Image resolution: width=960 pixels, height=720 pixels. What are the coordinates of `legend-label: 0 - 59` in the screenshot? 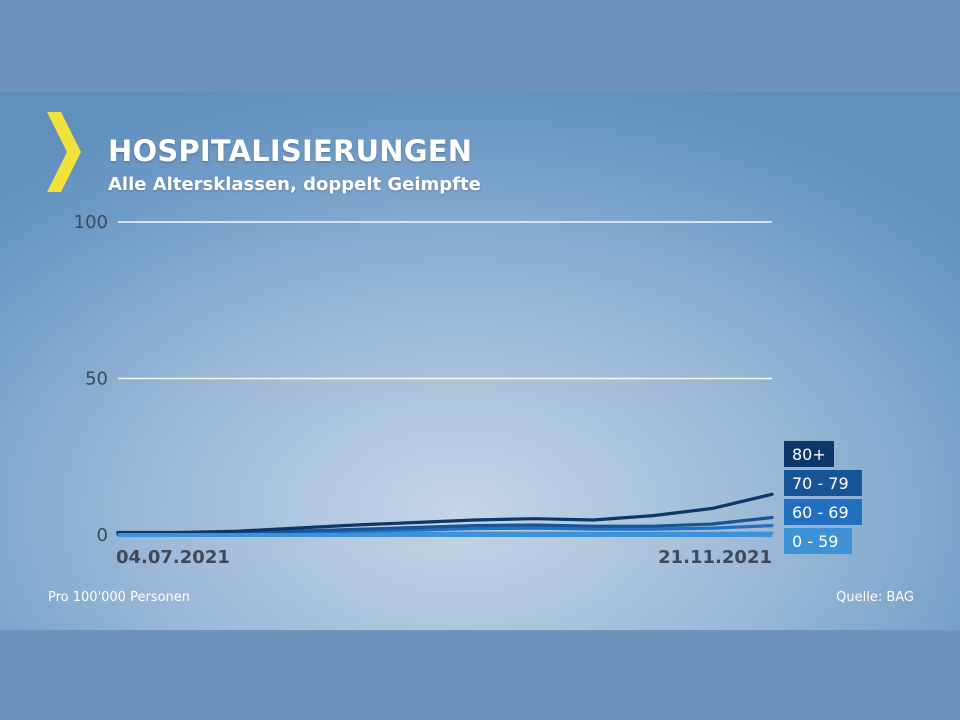 It's located at (815, 541).